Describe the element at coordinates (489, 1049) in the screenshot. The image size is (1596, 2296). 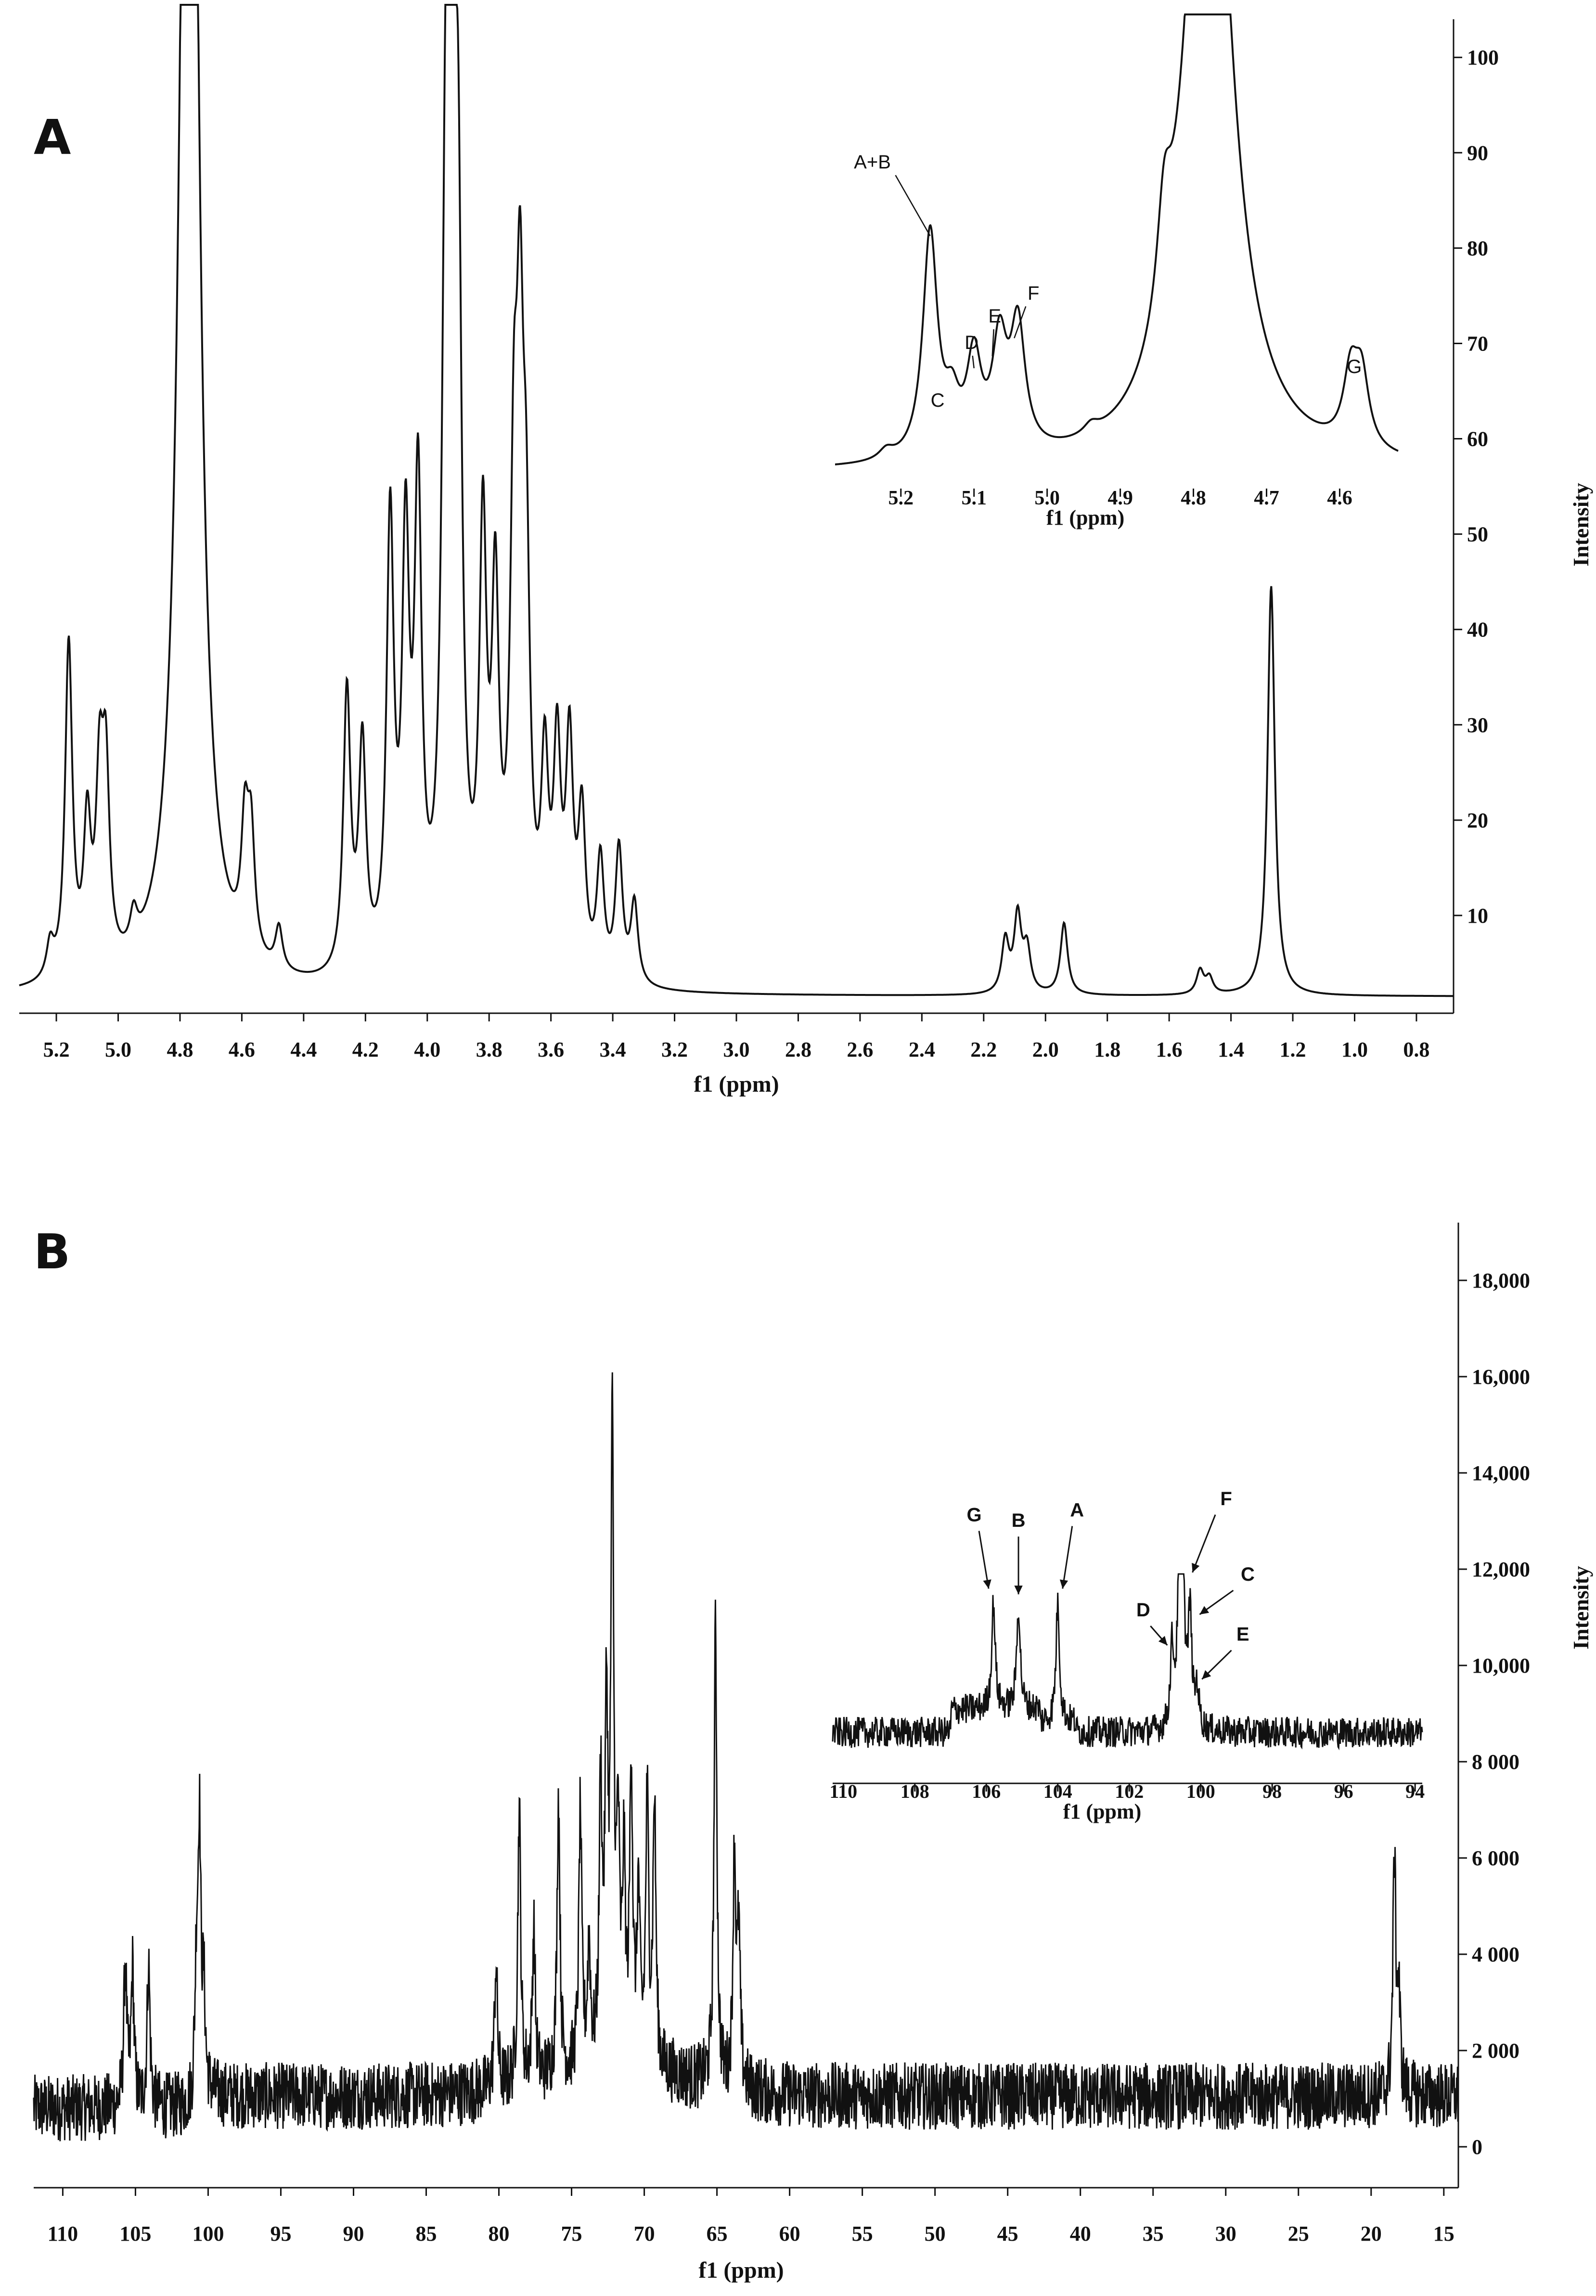
I see `panel-a-x-tick-label: 3.8` at that location.